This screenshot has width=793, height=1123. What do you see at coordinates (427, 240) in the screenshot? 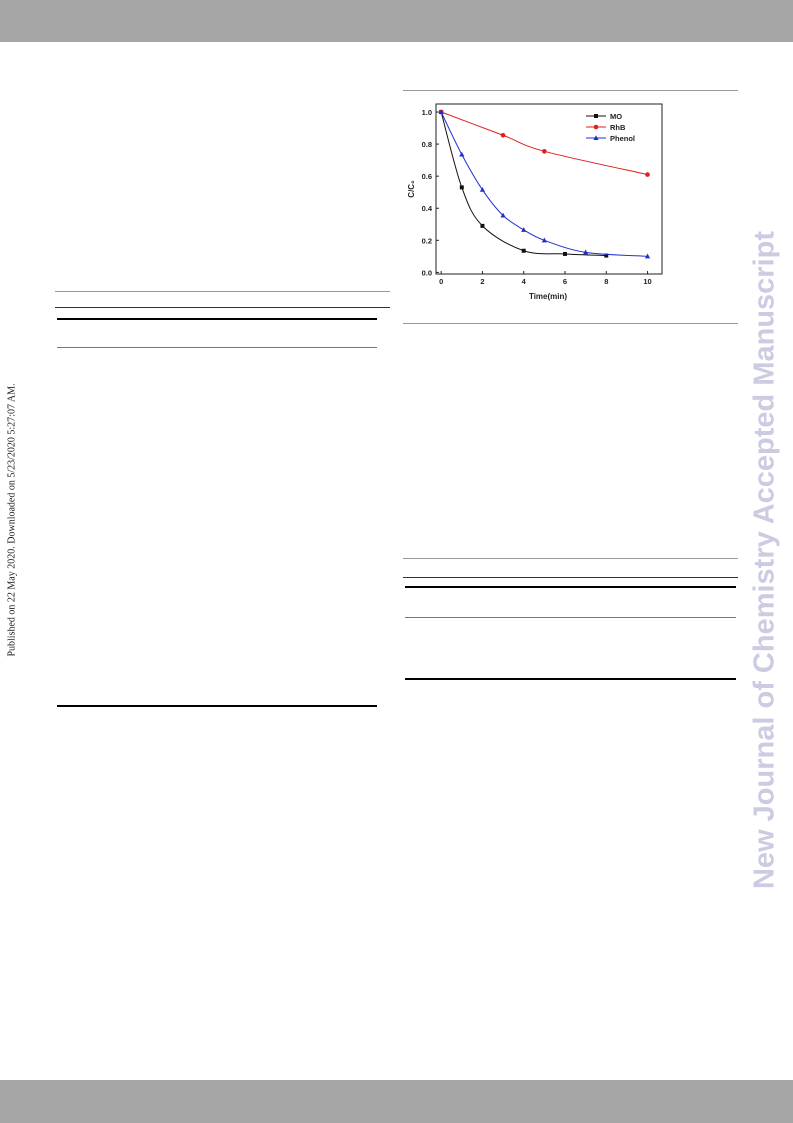
I see `y-tick-label: 0.2` at bounding box center [427, 240].